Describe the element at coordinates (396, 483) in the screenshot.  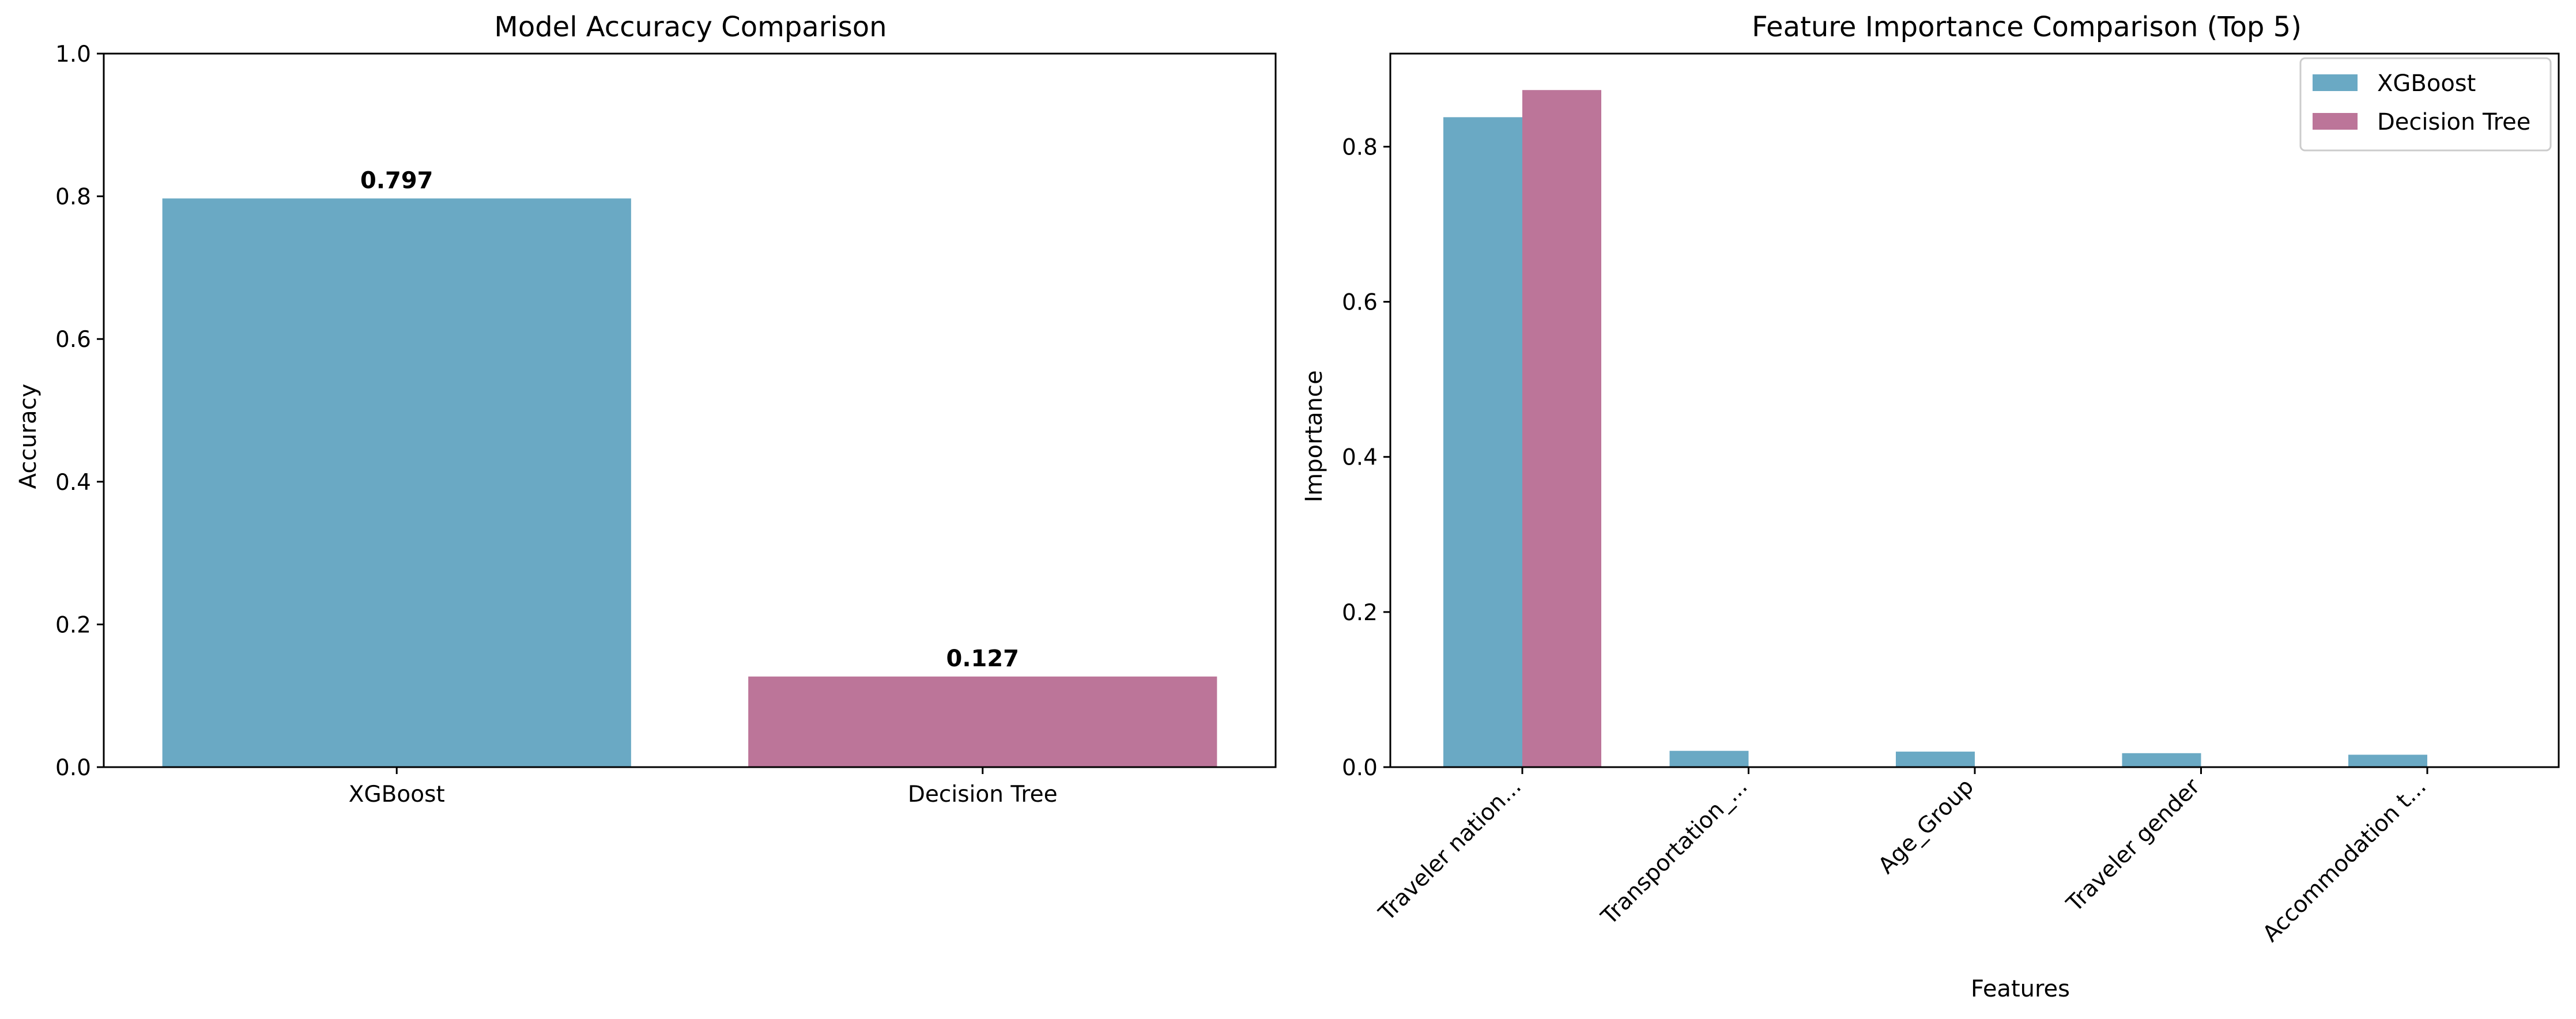
I see `accuracy-bar-xgboost` at that location.